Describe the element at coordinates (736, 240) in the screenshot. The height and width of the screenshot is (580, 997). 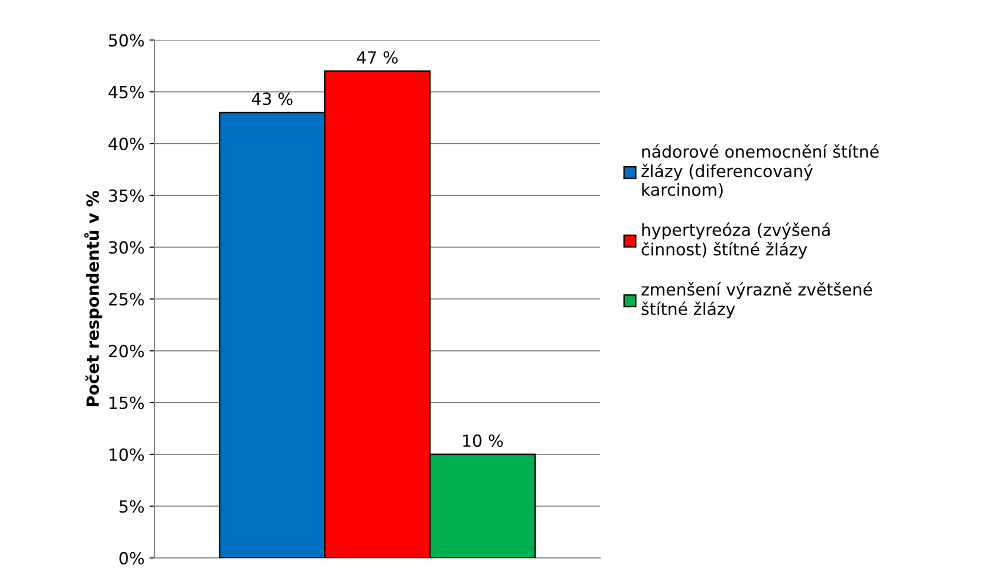
I see `legend-label: hypertyreóza (zvýšená činnost) štítné žlázy` at that location.